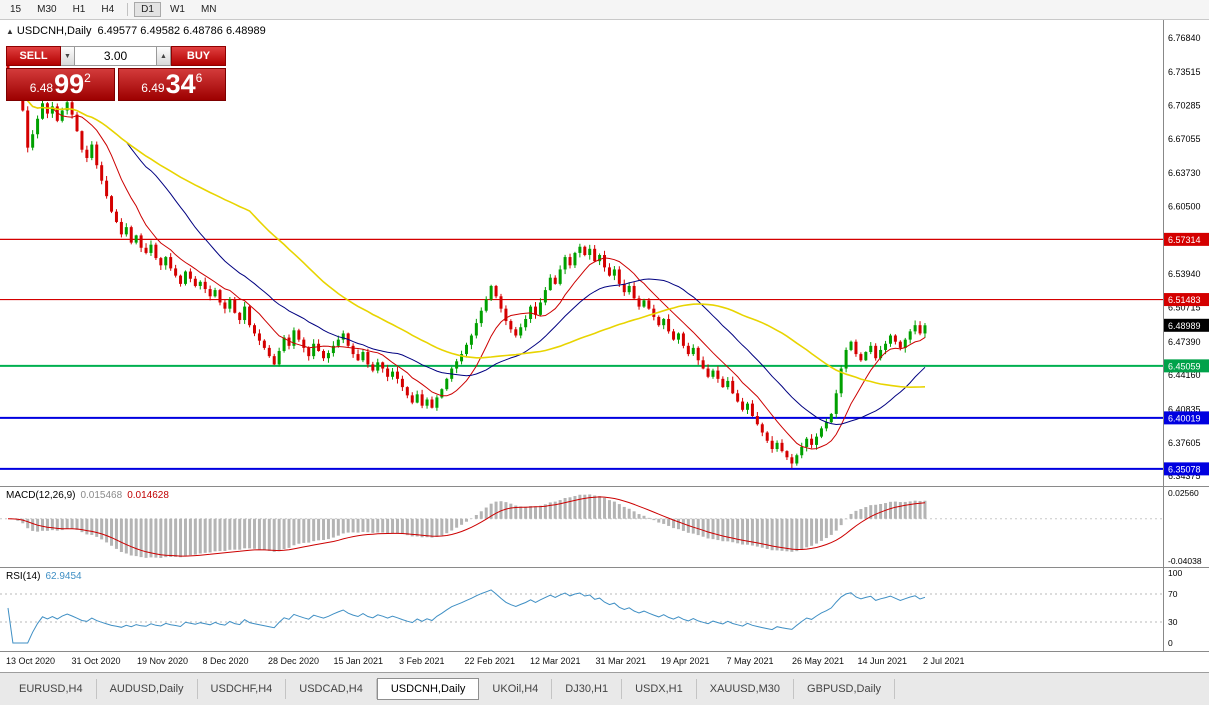 The image size is (1209, 705). What do you see at coordinates (10, 31) in the screenshot?
I see `collapse-triangle-icon: ▲` at bounding box center [10, 31].